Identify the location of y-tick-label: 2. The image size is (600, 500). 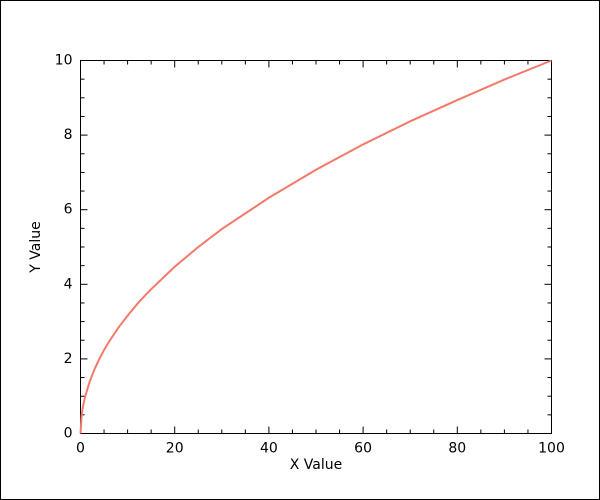
(68, 359).